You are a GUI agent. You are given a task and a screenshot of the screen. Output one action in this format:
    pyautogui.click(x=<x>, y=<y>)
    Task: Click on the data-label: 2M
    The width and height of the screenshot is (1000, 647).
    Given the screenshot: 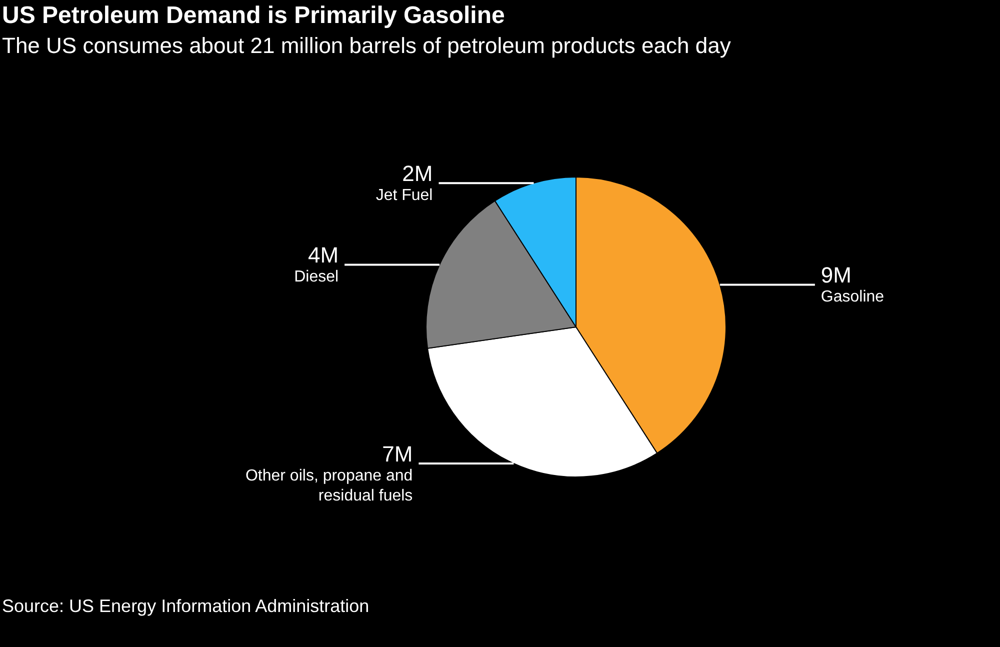 What is the action you would take?
    pyautogui.click(x=417, y=173)
    